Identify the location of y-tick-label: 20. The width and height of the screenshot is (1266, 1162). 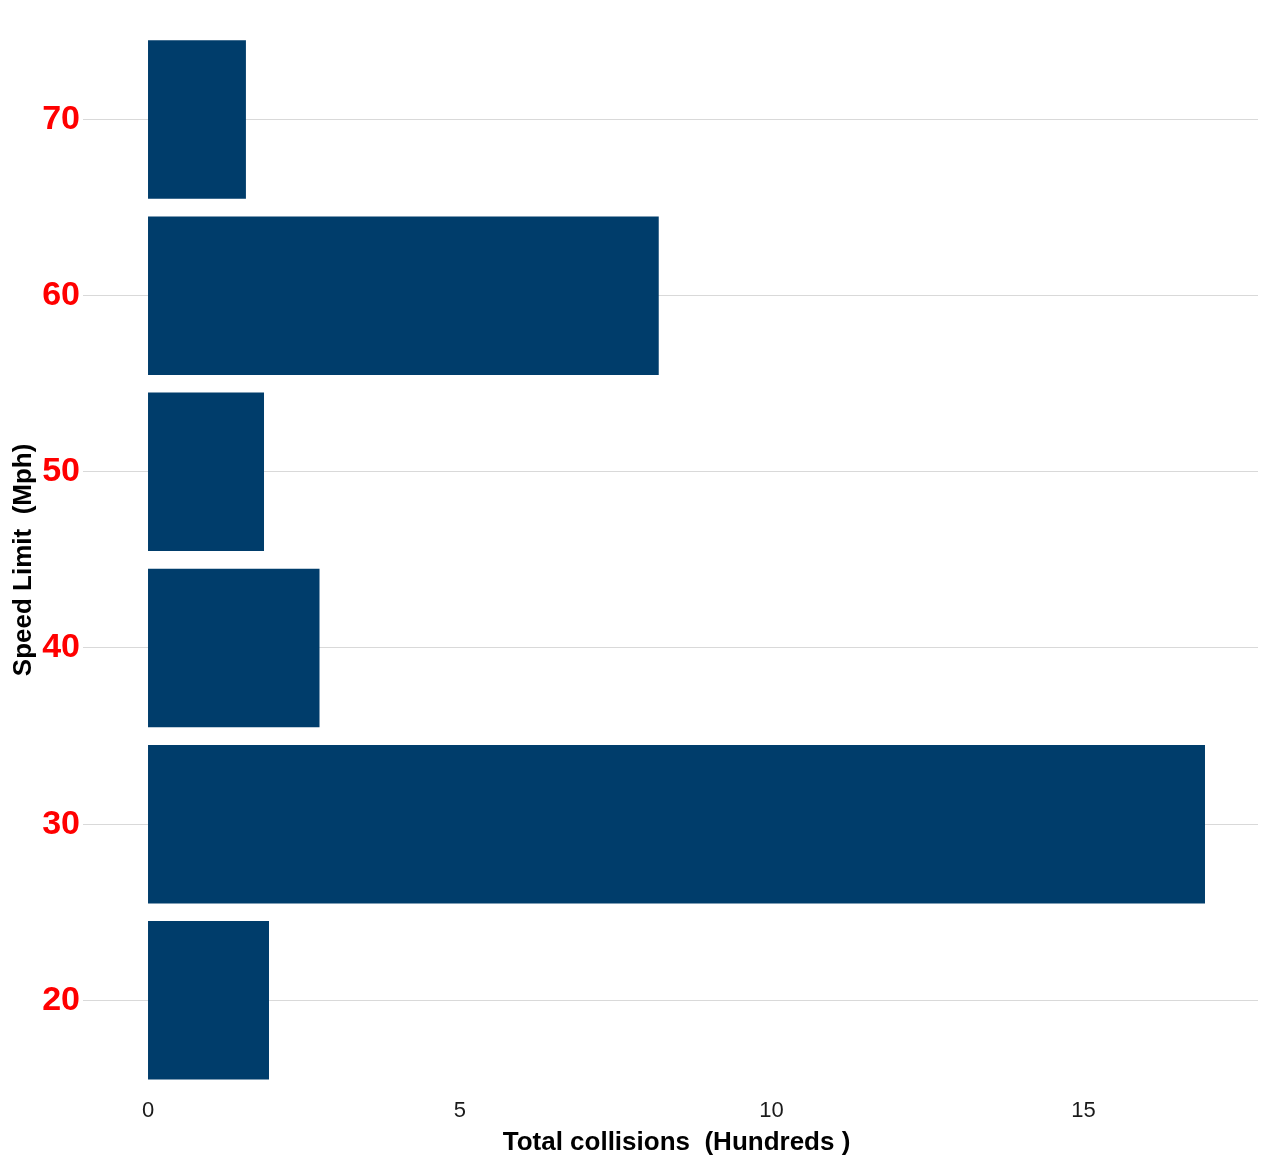
(61, 997).